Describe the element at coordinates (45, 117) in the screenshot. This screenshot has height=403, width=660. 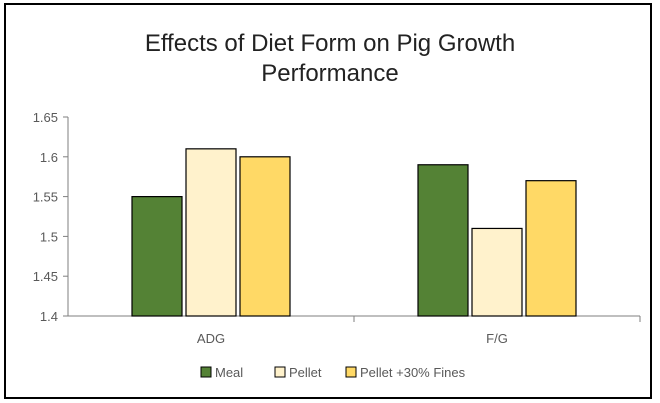
I see `y-tick-label: 1.65` at that location.